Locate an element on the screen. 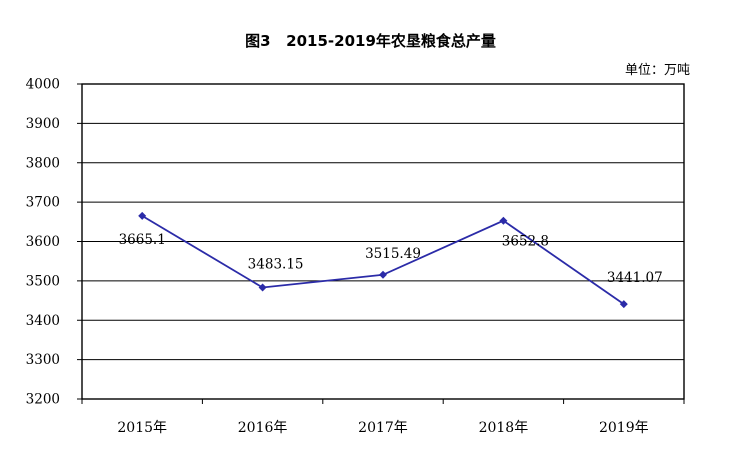 The width and height of the screenshot is (741, 460). data-point-label: 3665.1 is located at coordinates (142, 240).